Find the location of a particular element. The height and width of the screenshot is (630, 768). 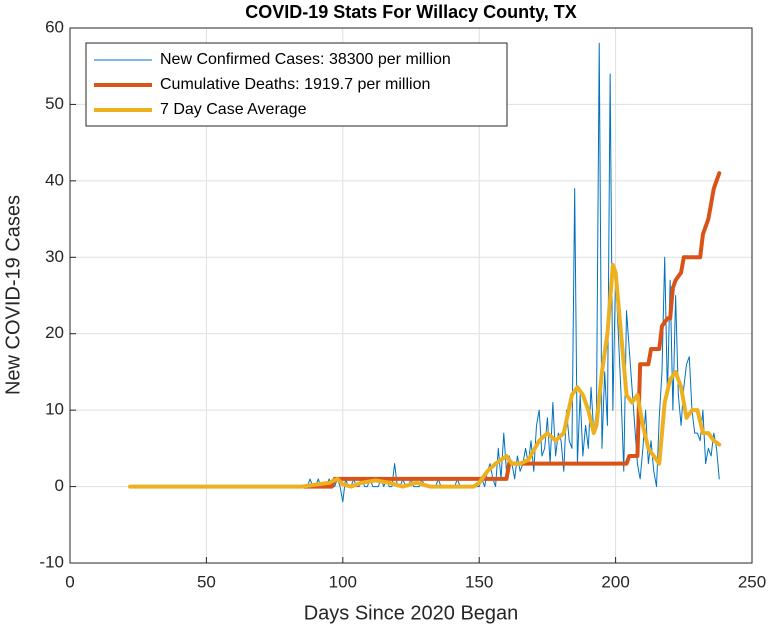

x-tick-label: 100 is located at coordinates (343, 581).